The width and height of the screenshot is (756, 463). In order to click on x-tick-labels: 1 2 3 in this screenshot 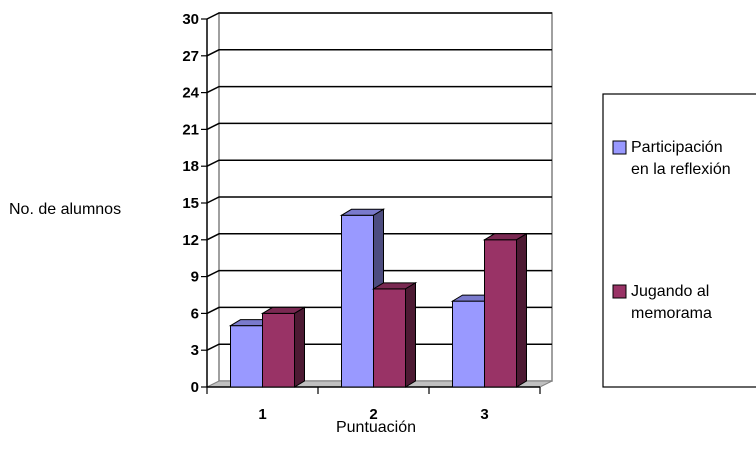, I will do `click(373, 414)`.